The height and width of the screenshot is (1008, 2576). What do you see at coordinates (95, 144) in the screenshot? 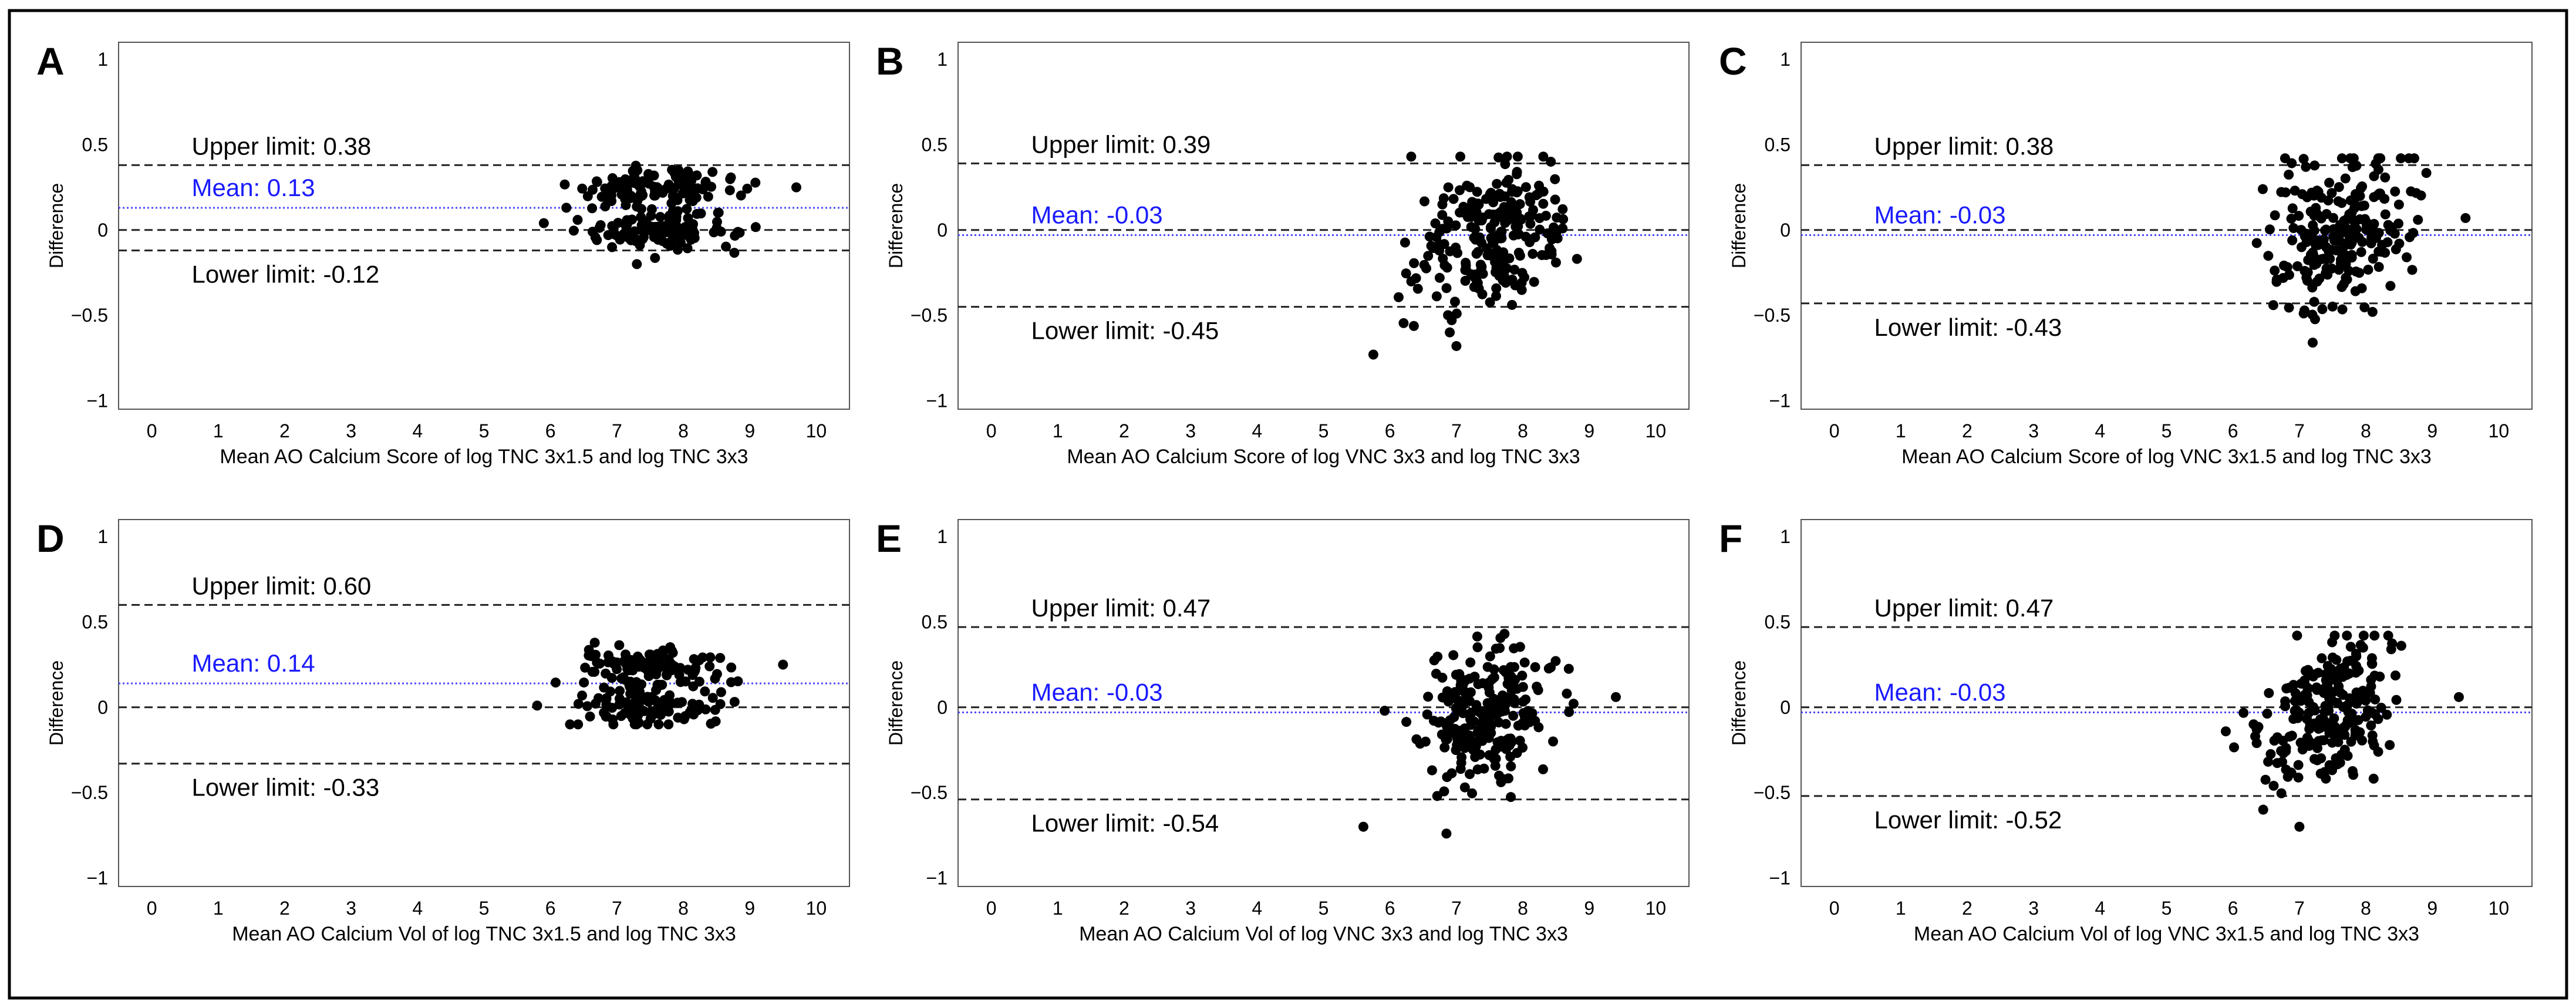
I see `y-tick-label: 0.5` at bounding box center [95, 144].